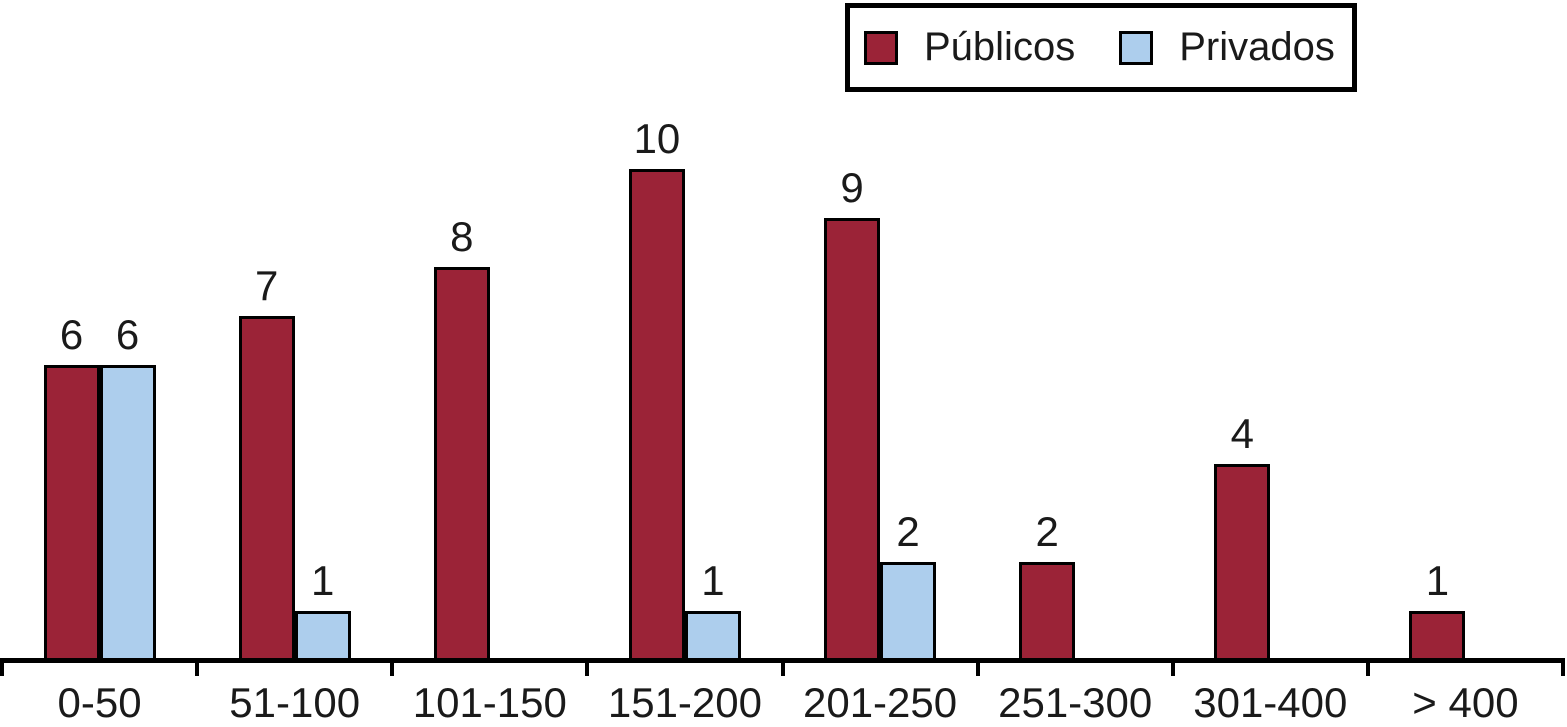 The image size is (1567, 727). I want to click on privados-swatch, so click(1136, 47).